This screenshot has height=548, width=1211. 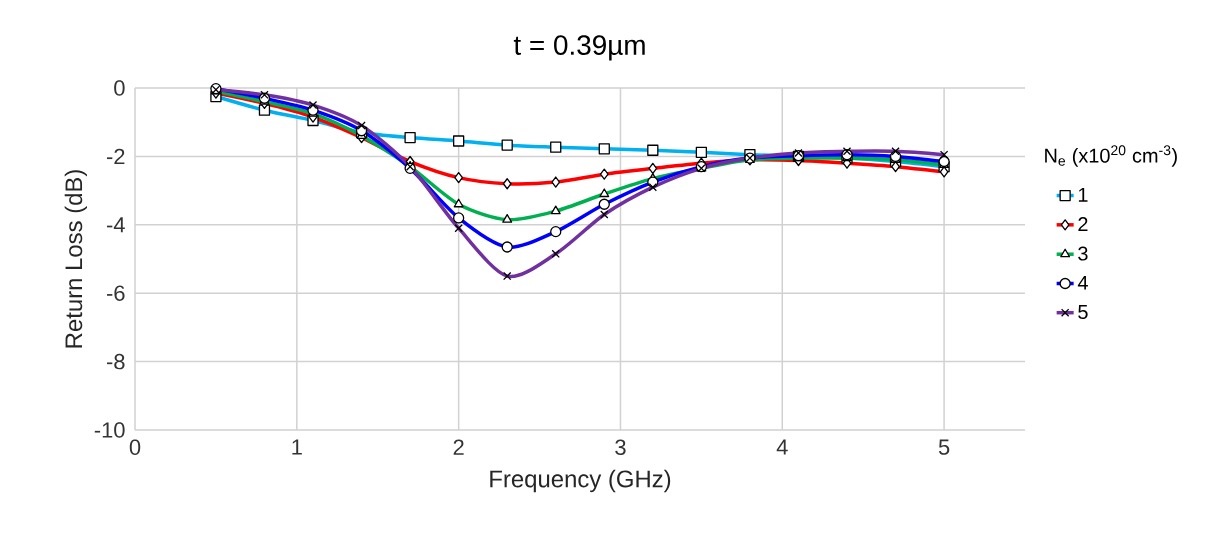 What do you see at coordinates (1083, 312) in the screenshot?
I see `legend-label: 5` at bounding box center [1083, 312].